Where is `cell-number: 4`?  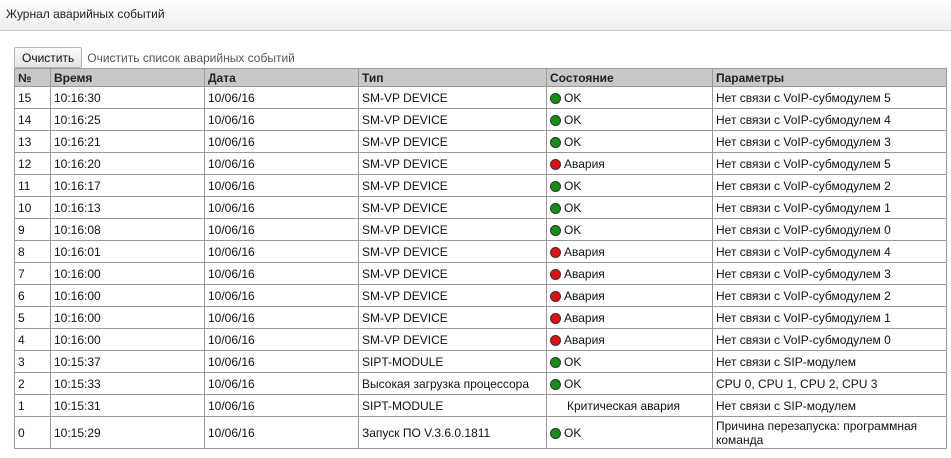 cell-number: 4 is located at coordinates (32, 339).